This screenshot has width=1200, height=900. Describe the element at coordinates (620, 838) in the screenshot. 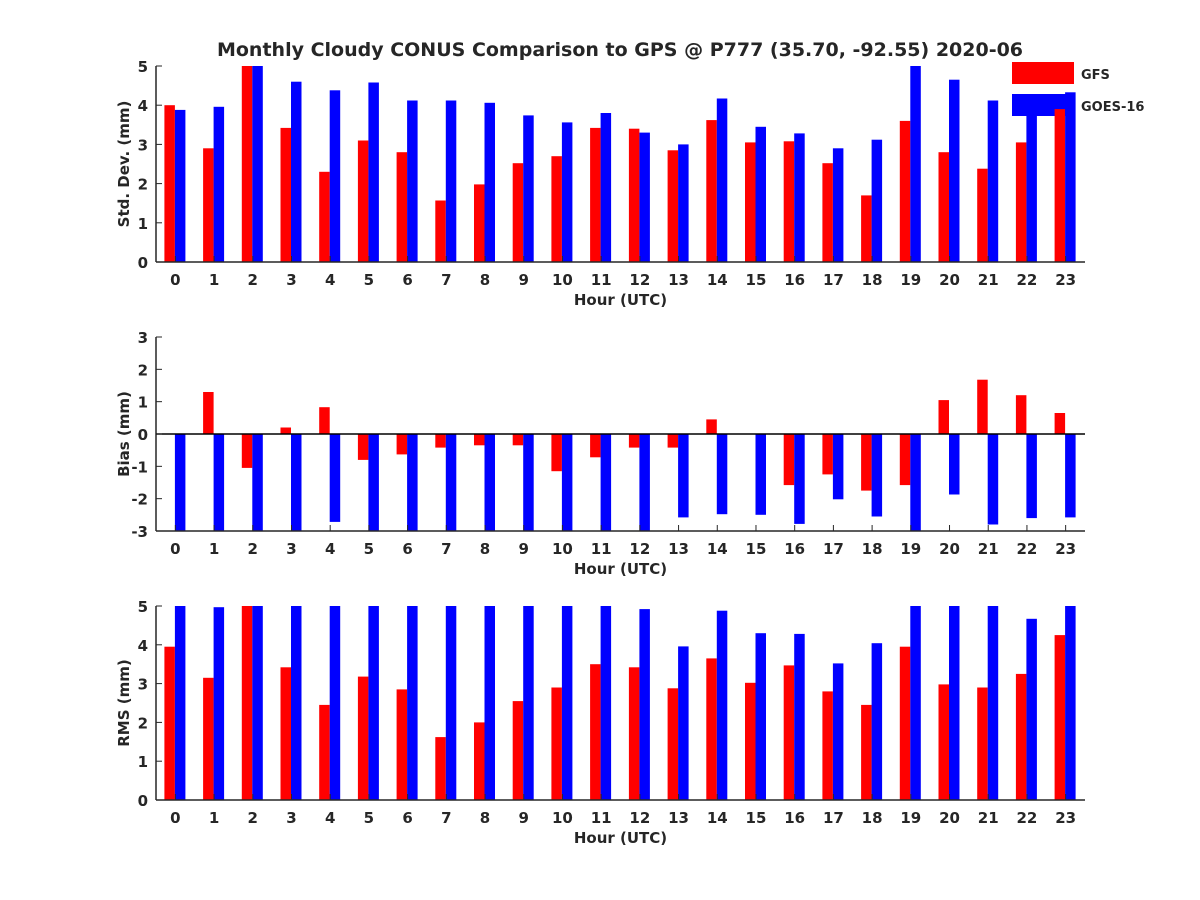

I see `rms-x-axis-label: Hour (UTC)` at that location.